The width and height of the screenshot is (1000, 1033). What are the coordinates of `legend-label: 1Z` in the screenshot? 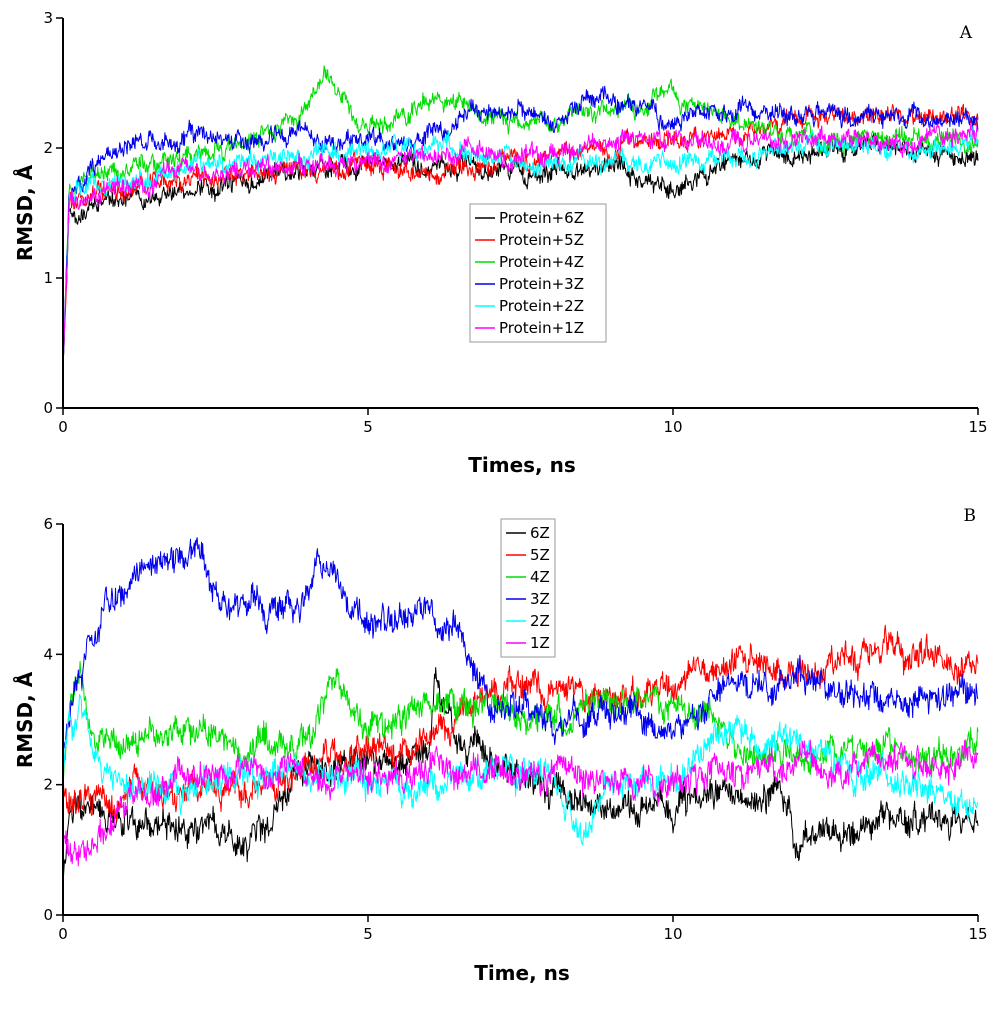 It's located at (540, 643).